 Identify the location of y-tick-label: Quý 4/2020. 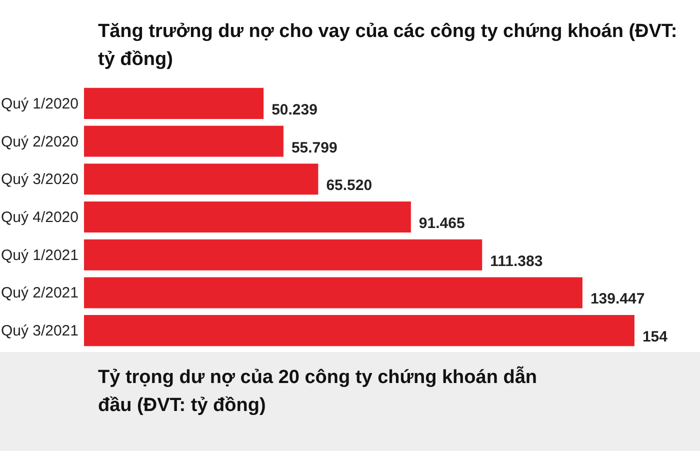
(39, 217).